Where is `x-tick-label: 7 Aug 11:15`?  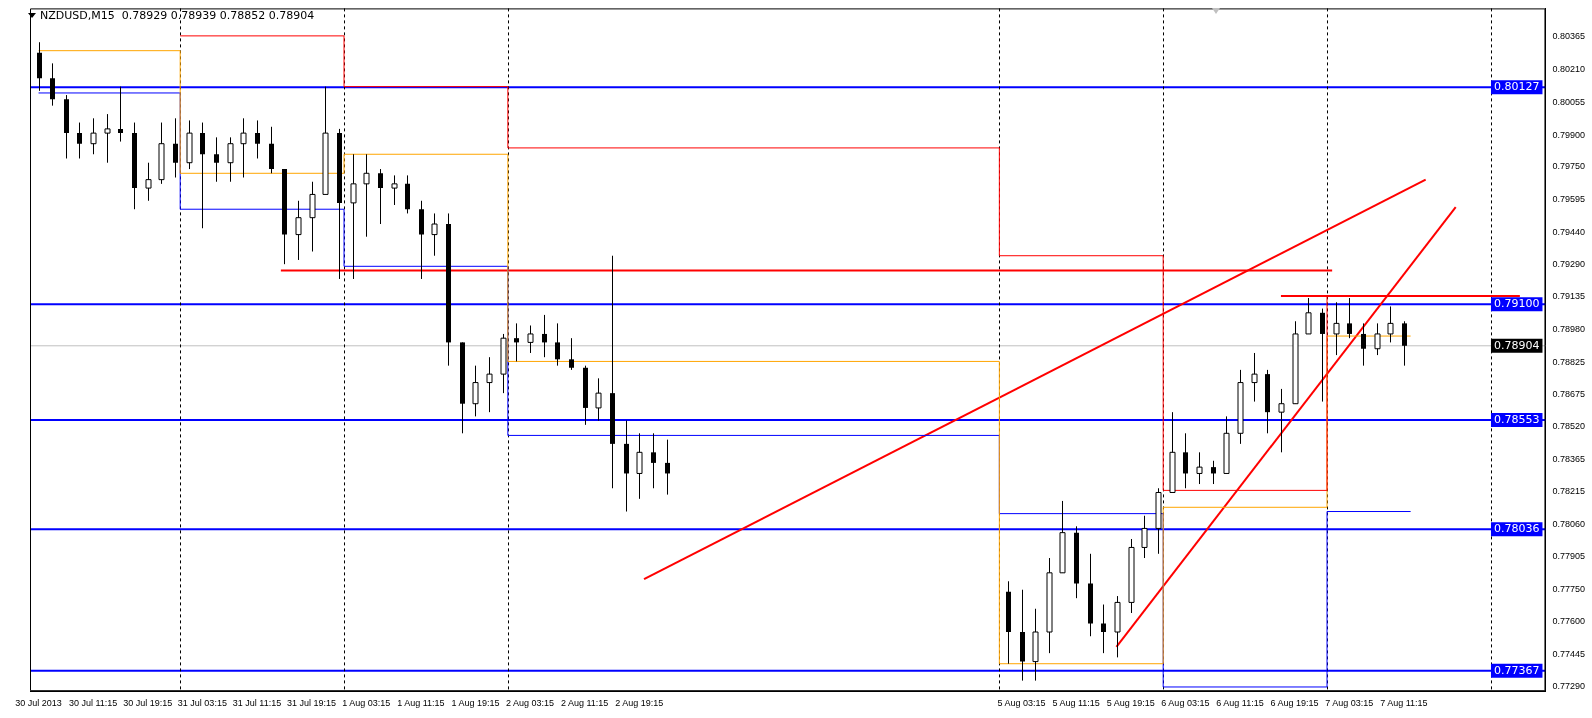 x-tick-label: 7 Aug 11:15 is located at coordinates (1404, 703).